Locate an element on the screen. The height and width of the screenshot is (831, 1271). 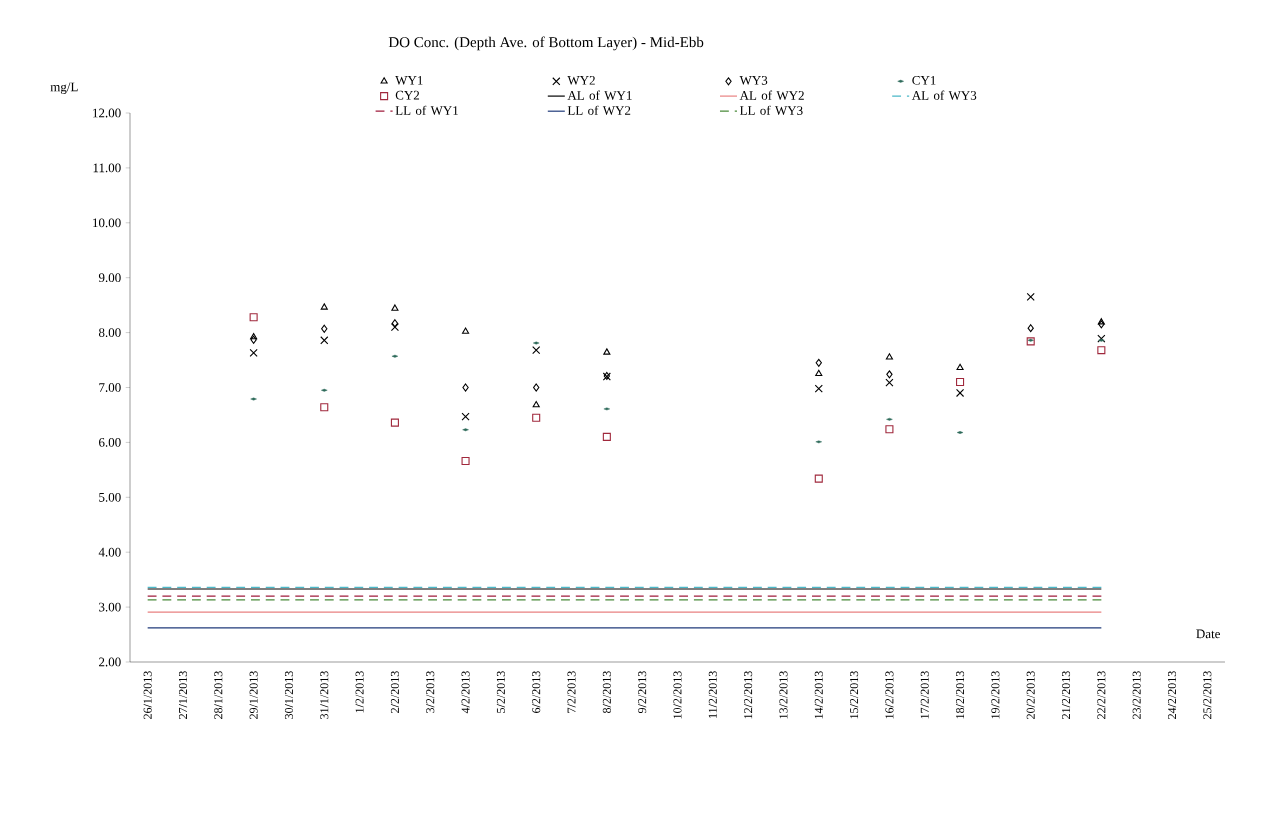
legend-label: LL of WY2 is located at coordinates (599, 110).